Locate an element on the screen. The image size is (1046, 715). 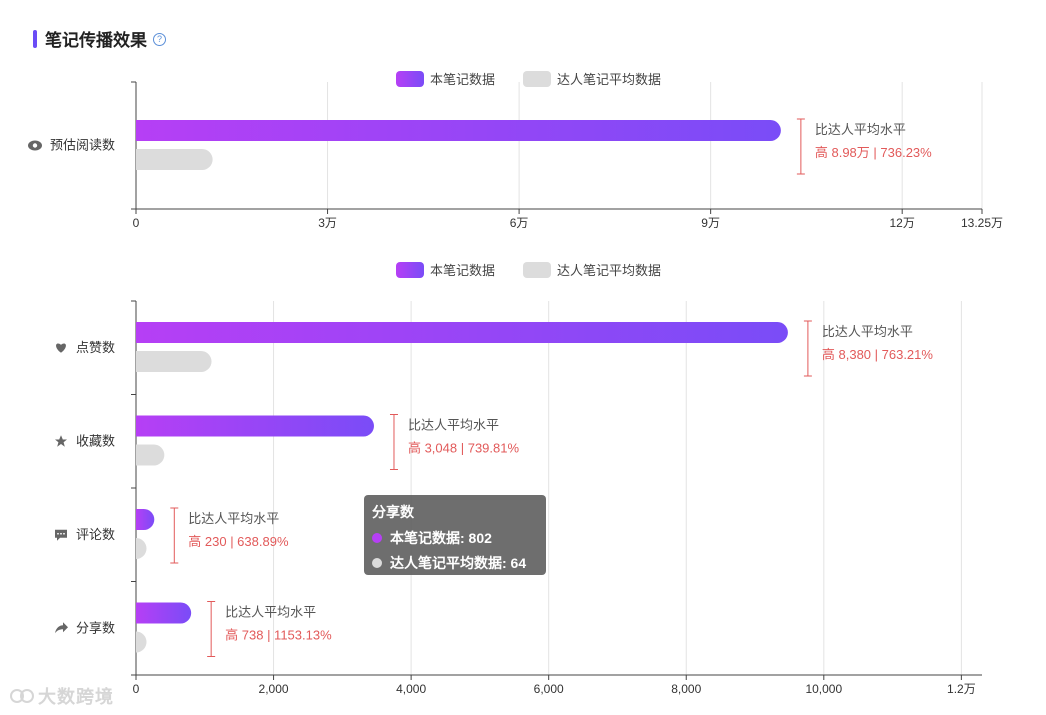
share-tooltip: 分享数 本笔记数据: 802 达人笔记平均数据: 64 is located at coordinates (455, 535).